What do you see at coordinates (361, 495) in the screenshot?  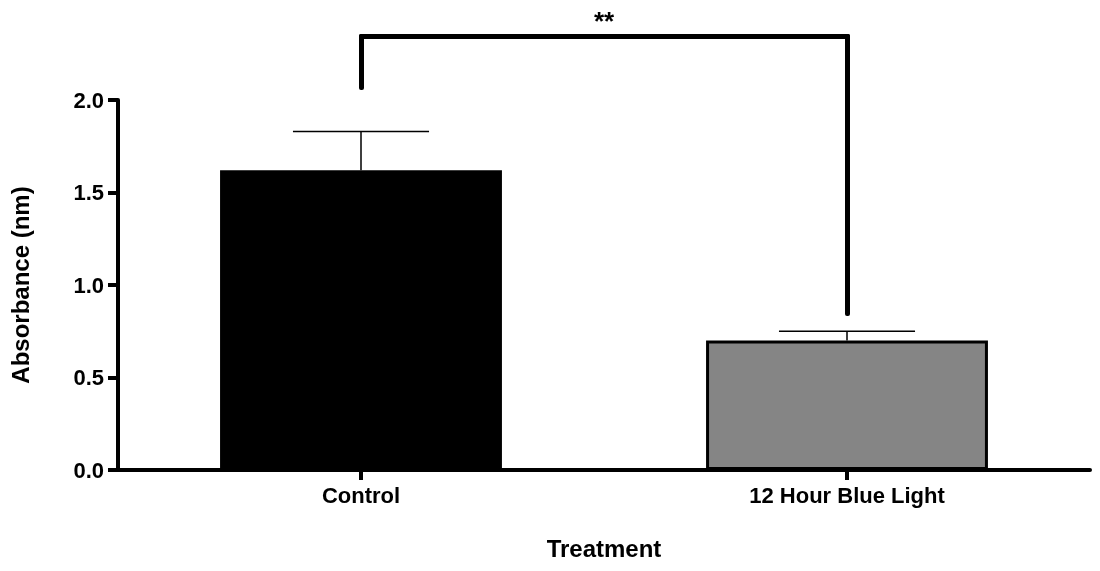 I see `x-tick-label: Control` at bounding box center [361, 495].